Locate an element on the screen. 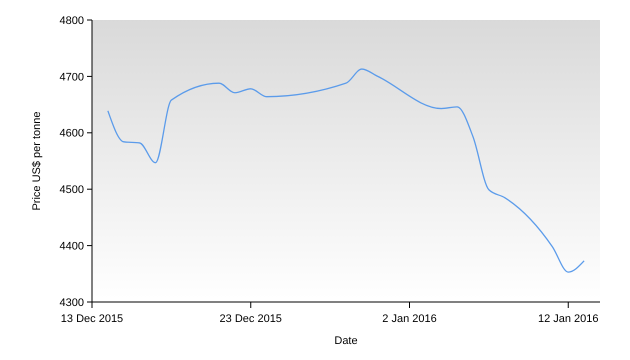 Image resolution: width=630 pixels, height=360 pixels. x-axis-title: Date is located at coordinates (346, 341).